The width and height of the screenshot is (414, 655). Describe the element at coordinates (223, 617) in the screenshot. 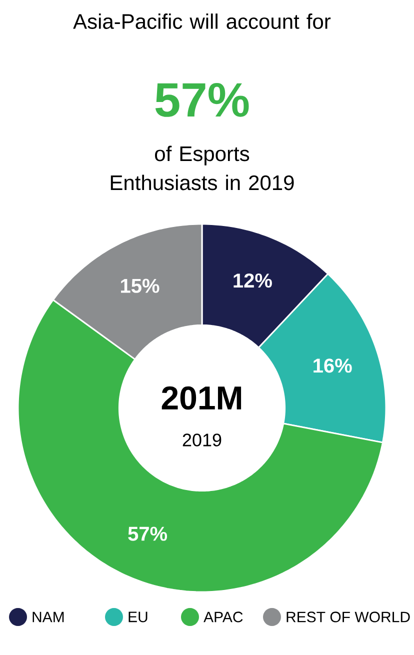

I see `legend-label: APAC` at that location.